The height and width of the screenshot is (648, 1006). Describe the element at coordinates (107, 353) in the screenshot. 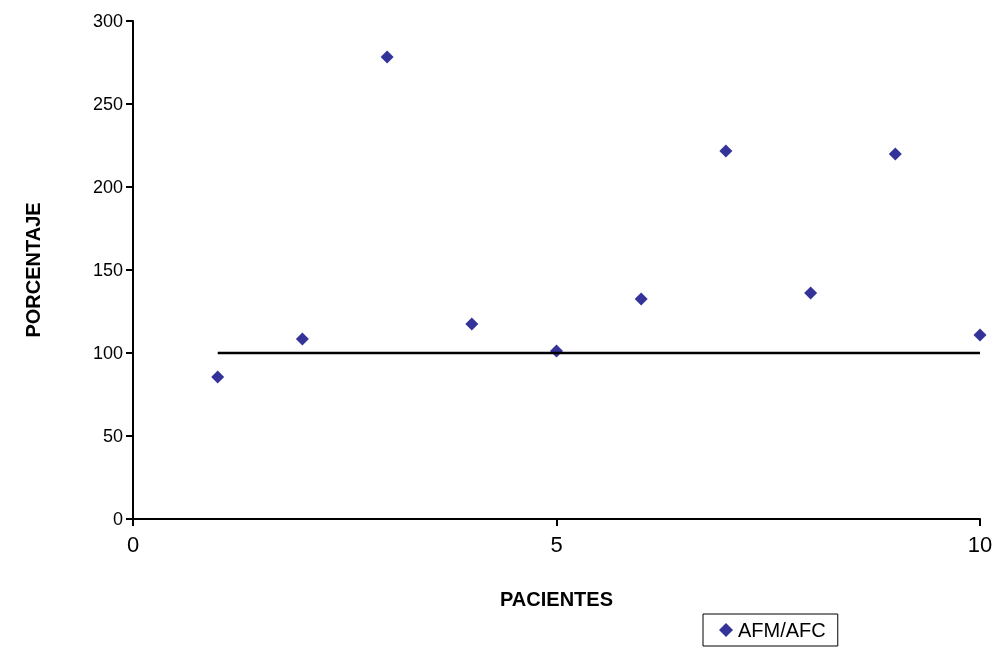

I see `y-tick-label: 100` at that location.